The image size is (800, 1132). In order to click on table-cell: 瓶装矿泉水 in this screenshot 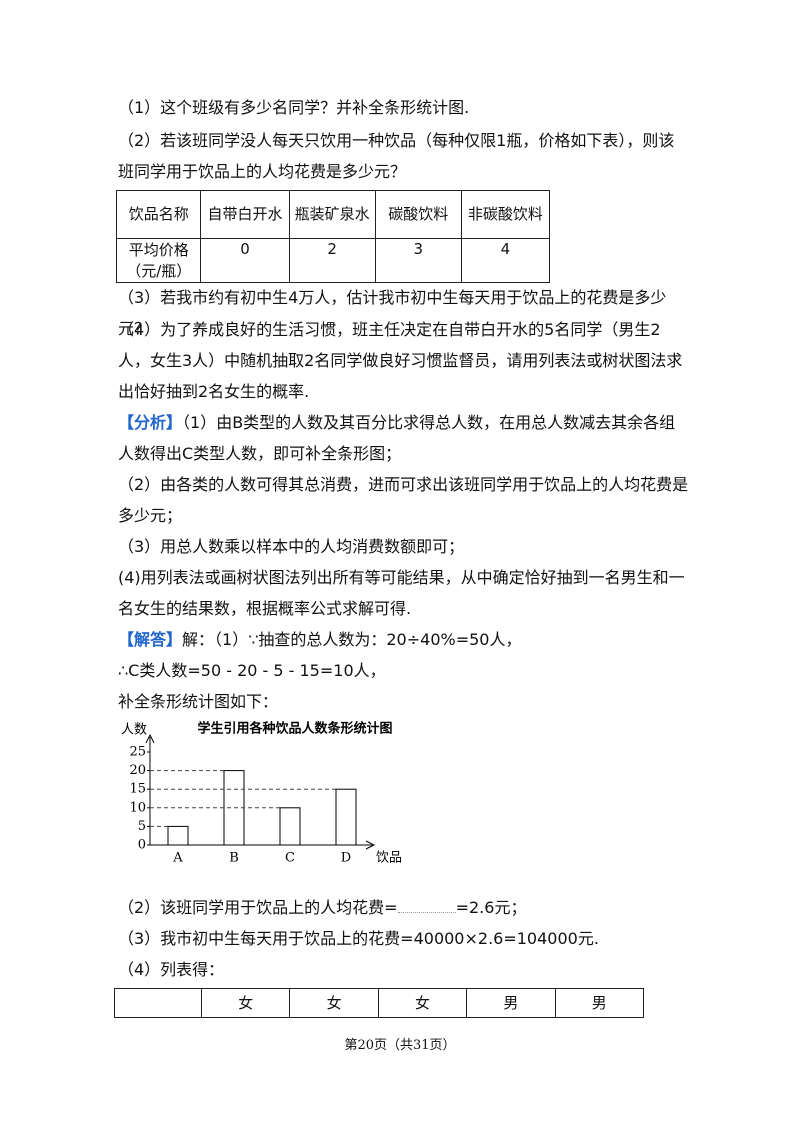, I will do `click(332, 214)`.